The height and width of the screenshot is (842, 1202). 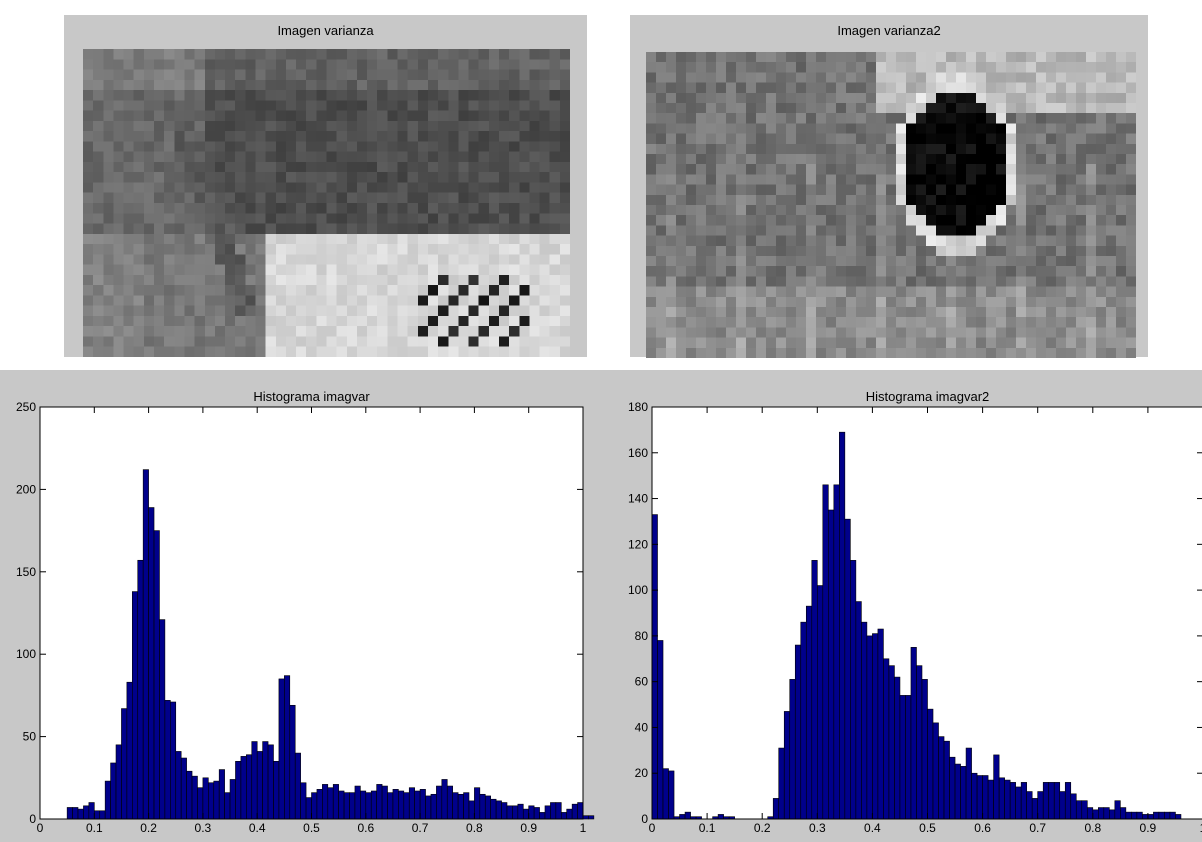 What do you see at coordinates (32, 819) in the screenshot?
I see `y-tick-label: 0` at bounding box center [32, 819].